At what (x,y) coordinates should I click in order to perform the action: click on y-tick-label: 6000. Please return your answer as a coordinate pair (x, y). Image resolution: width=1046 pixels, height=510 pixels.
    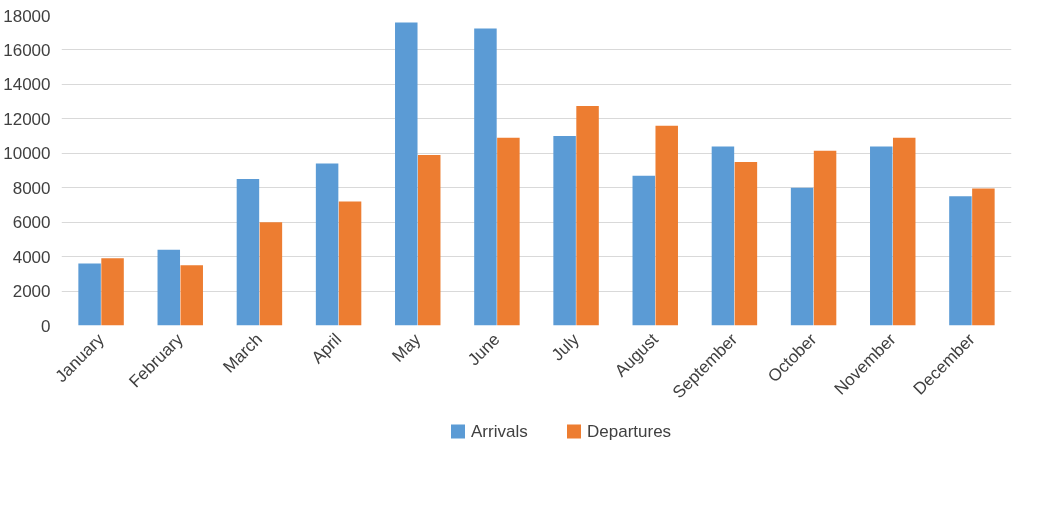
    Looking at the image, I should click on (31, 223).